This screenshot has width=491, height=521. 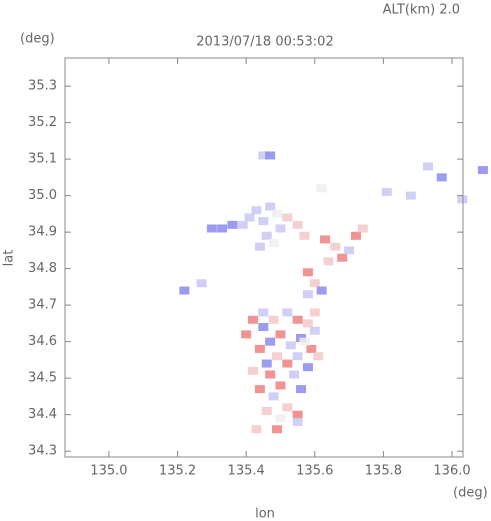 I want to click on x-tick-label: 136.0, so click(x=451, y=471).